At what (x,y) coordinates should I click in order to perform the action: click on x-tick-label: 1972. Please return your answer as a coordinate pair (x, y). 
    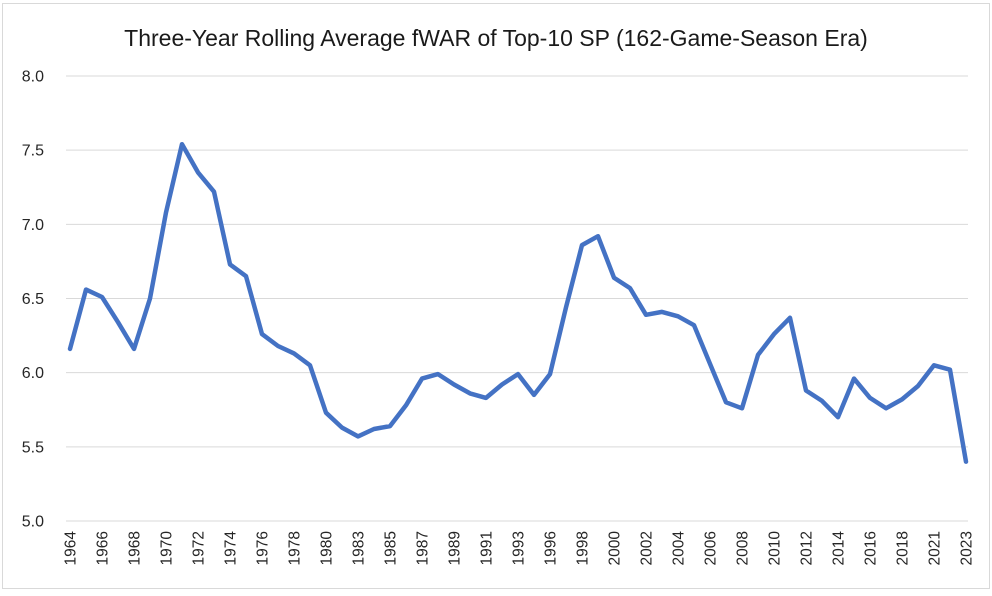
    Looking at the image, I should click on (199, 548).